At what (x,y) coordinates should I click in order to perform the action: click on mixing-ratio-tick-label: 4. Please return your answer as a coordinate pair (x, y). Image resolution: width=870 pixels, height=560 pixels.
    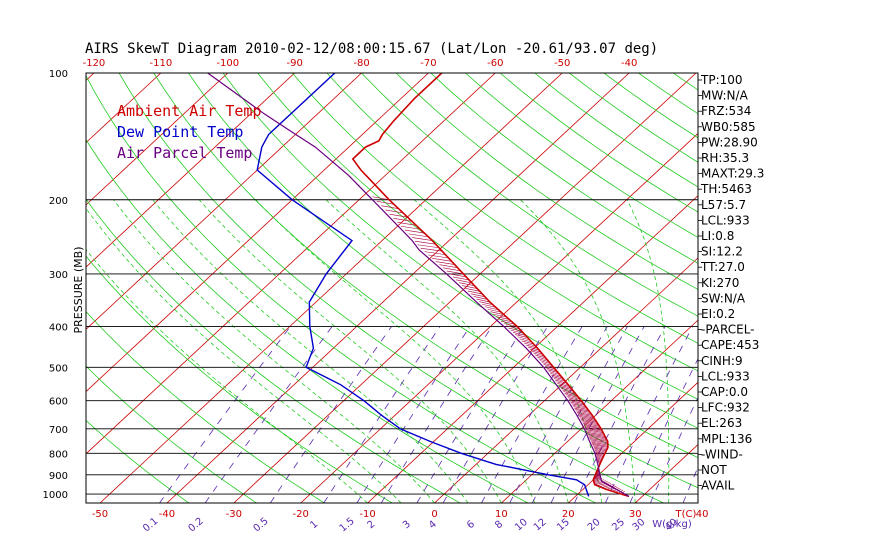
    Looking at the image, I should click on (433, 525).